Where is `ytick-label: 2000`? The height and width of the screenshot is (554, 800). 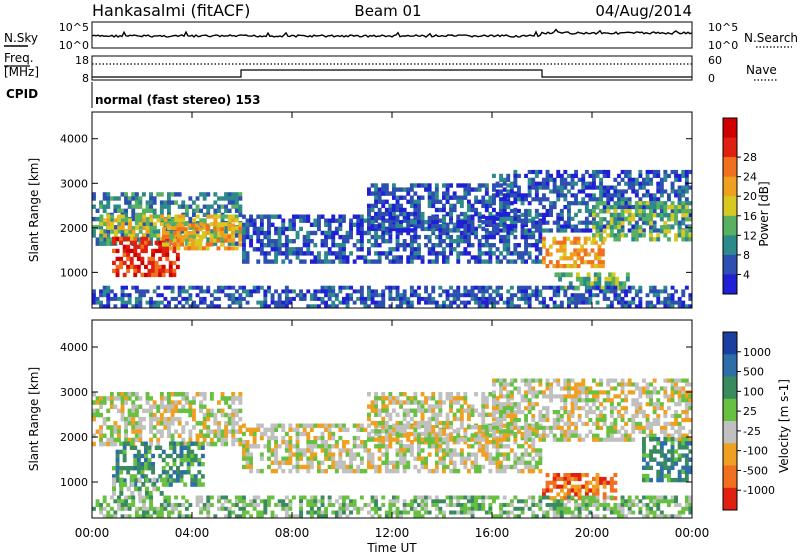 ytick-label: 2000 is located at coordinates (74, 228).